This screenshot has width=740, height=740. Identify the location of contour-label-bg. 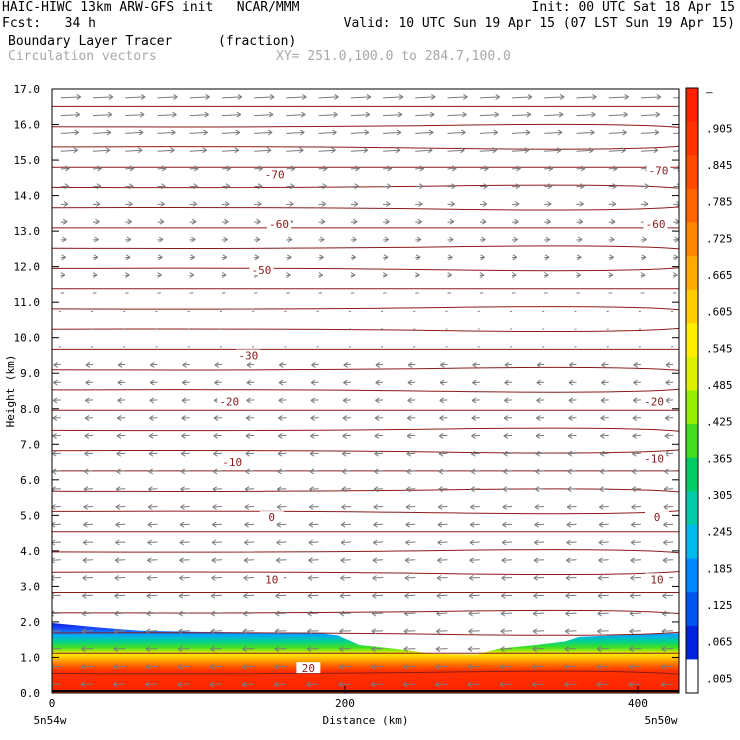
(232, 462).